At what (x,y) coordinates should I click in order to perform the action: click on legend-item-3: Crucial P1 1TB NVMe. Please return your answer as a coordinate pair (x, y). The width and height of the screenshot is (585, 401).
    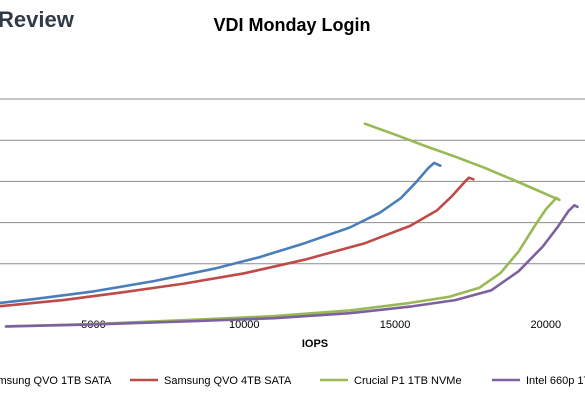
    Looking at the image, I should click on (391, 381).